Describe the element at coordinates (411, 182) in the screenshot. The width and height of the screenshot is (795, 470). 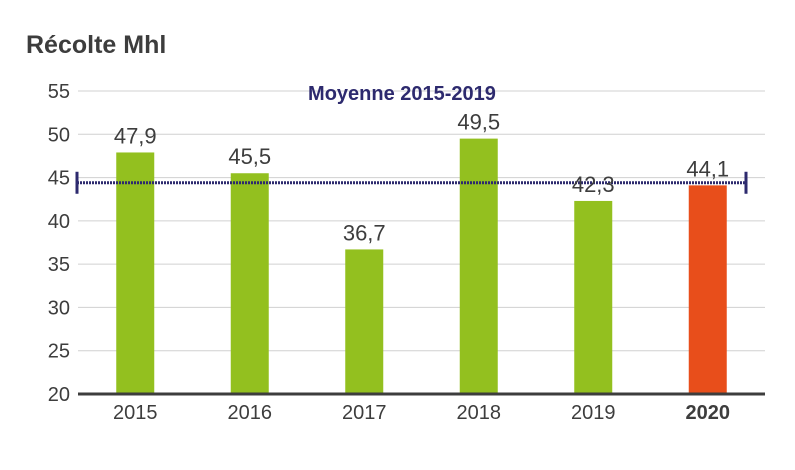
I see `average-line-group` at that location.